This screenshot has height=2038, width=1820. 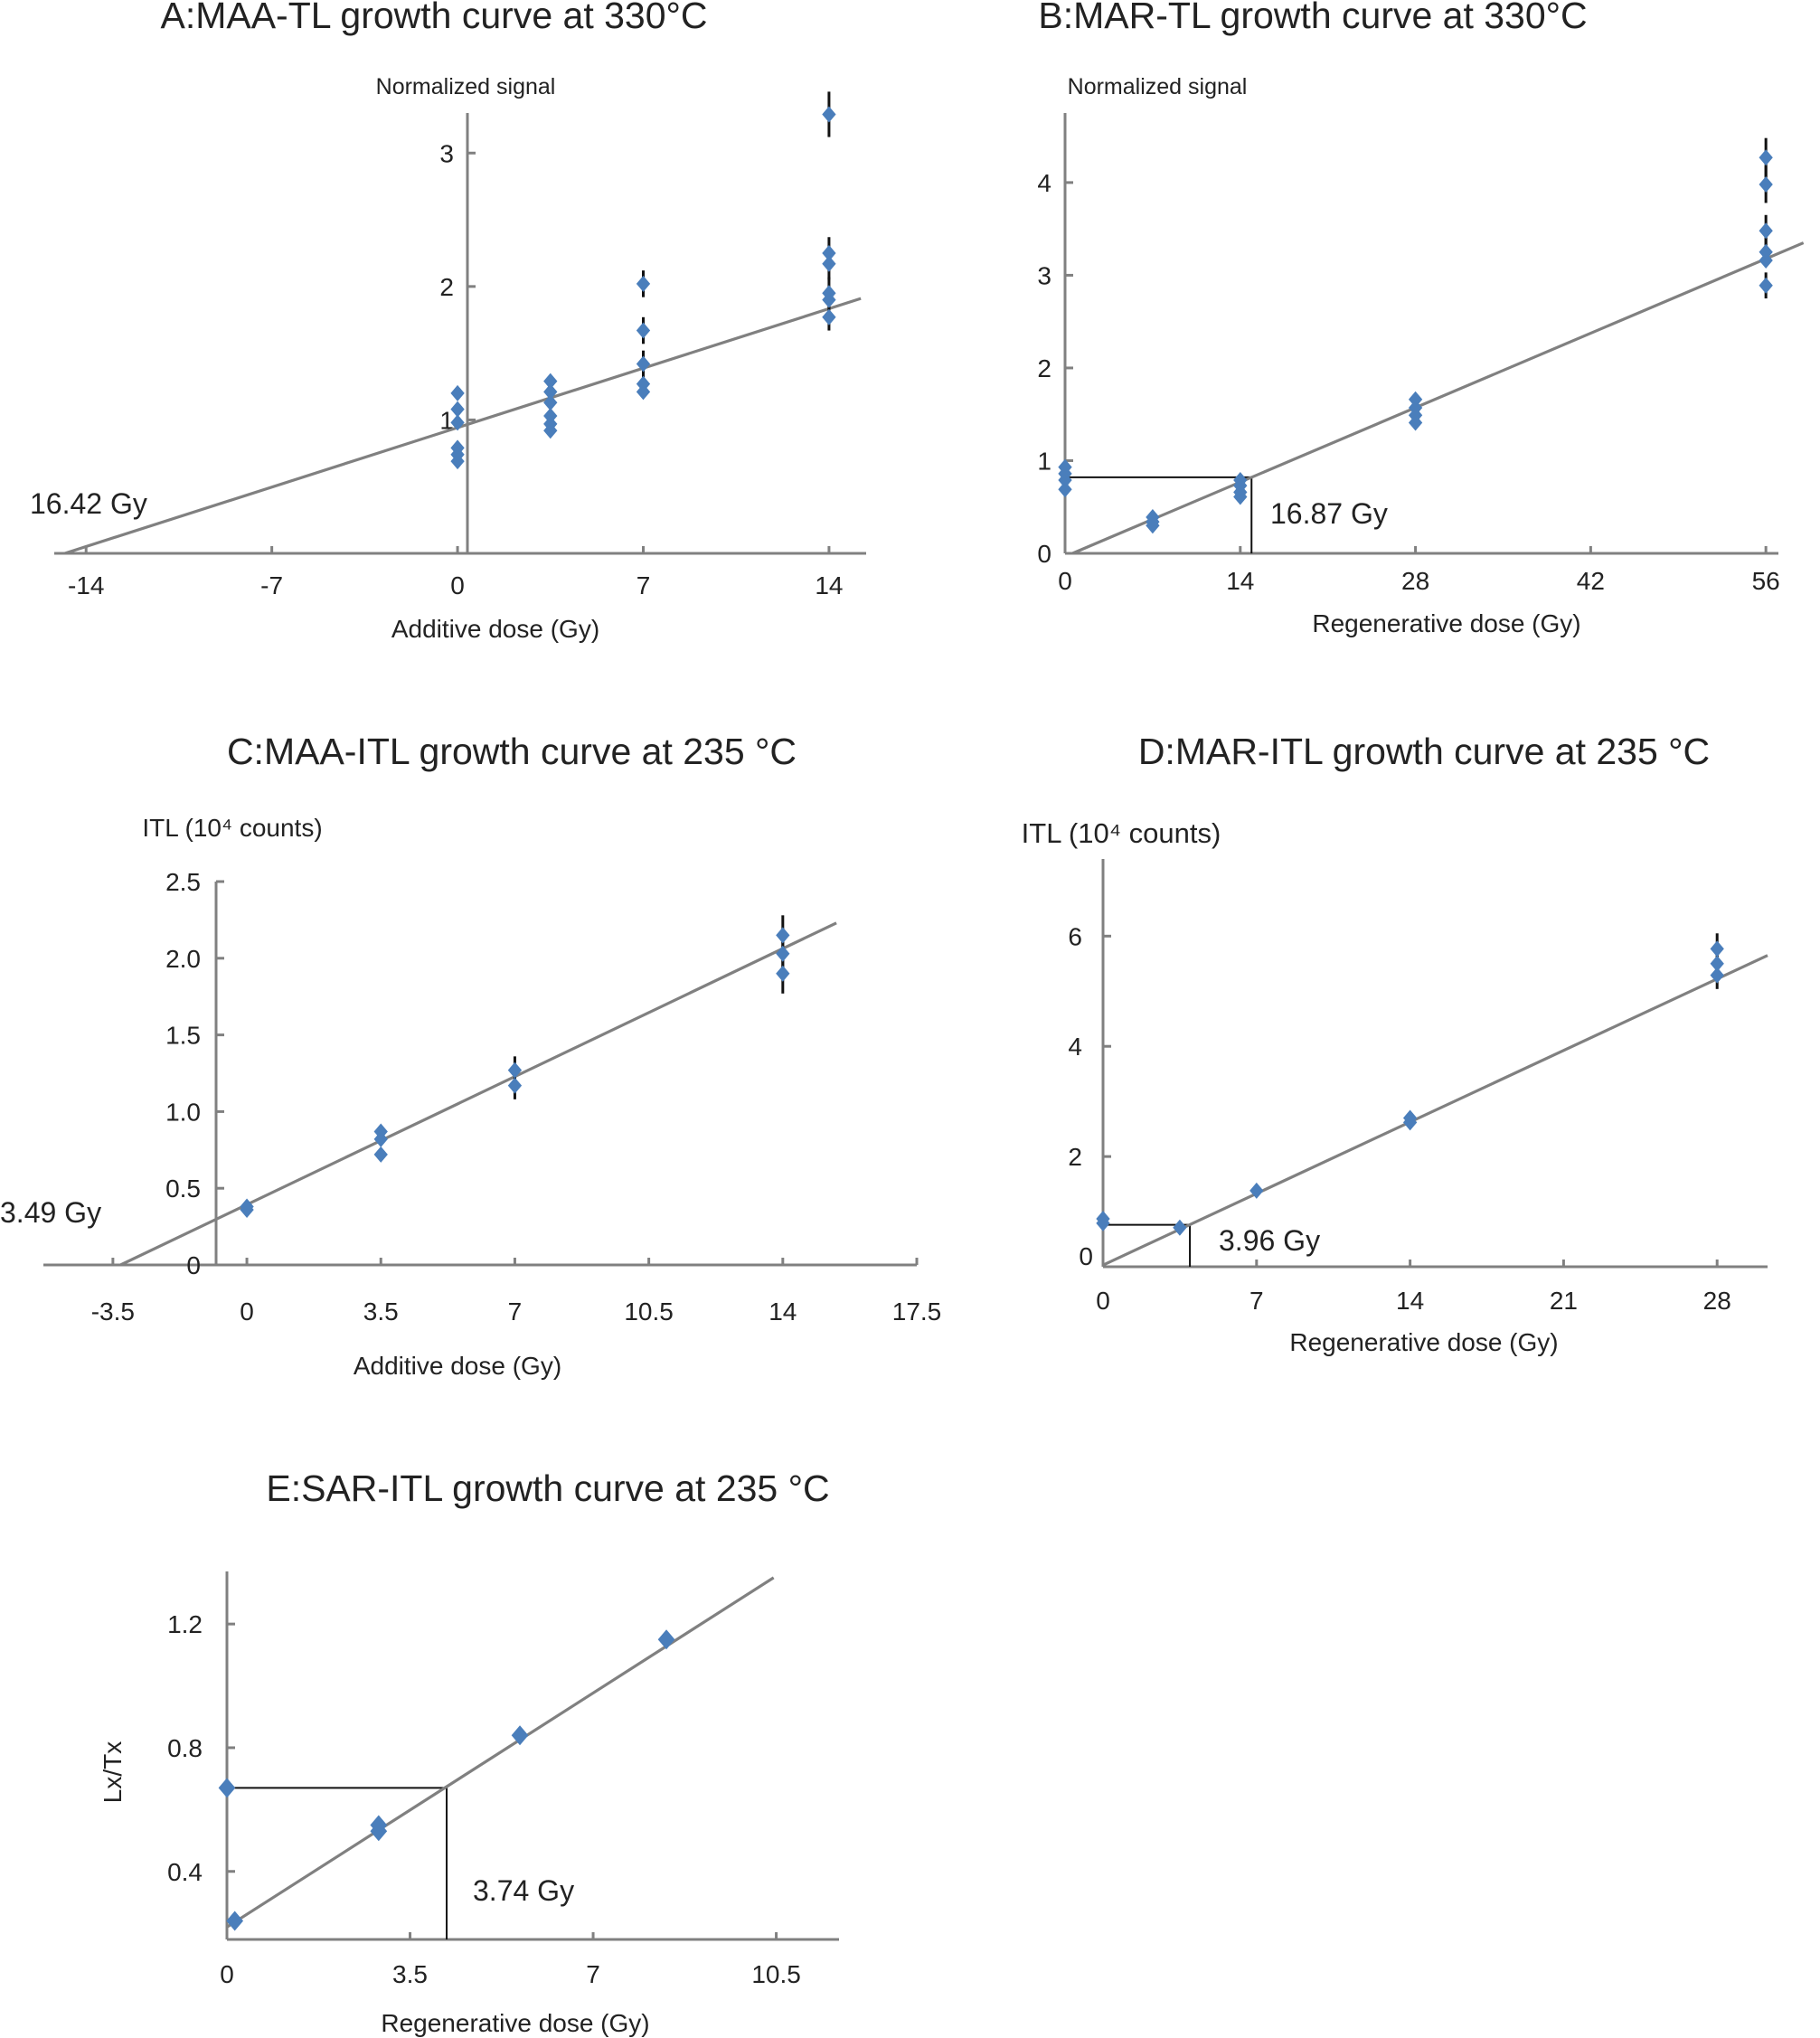 I want to click on panel-e-x-tick-label: 10.5, so click(x=776, y=1974).